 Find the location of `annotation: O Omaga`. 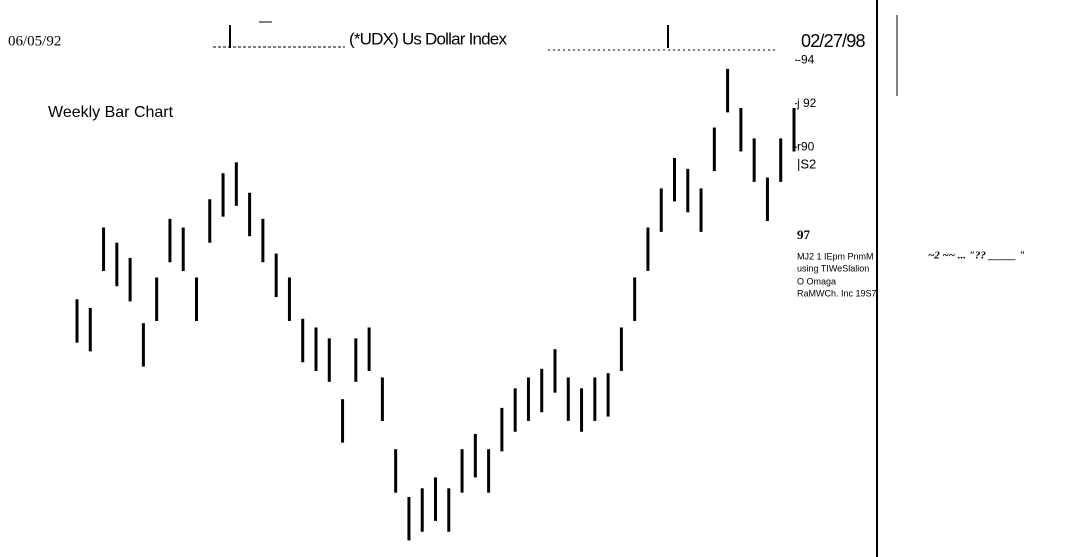

annotation: O Omaga is located at coordinates (816, 281).